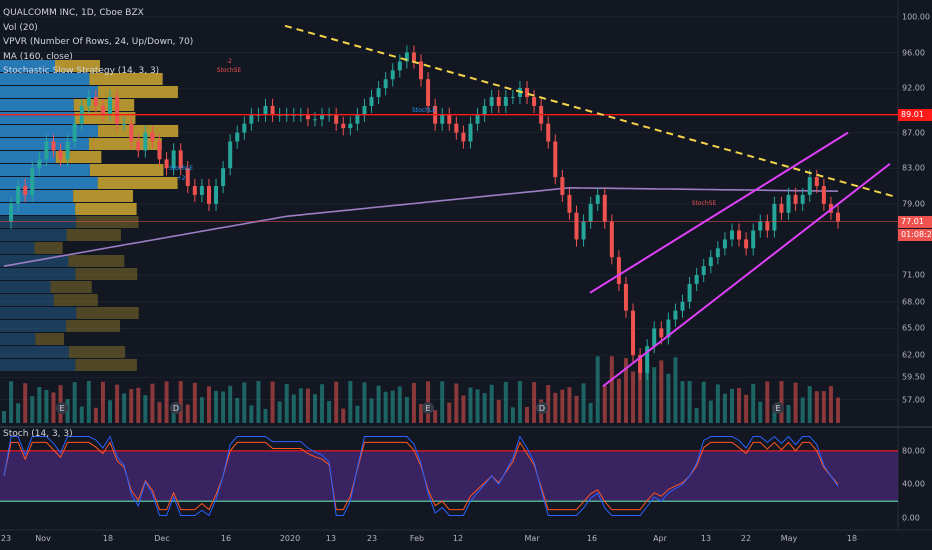  What do you see at coordinates (542, 408) in the screenshot?
I see `event-marker` at bounding box center [542, 408].